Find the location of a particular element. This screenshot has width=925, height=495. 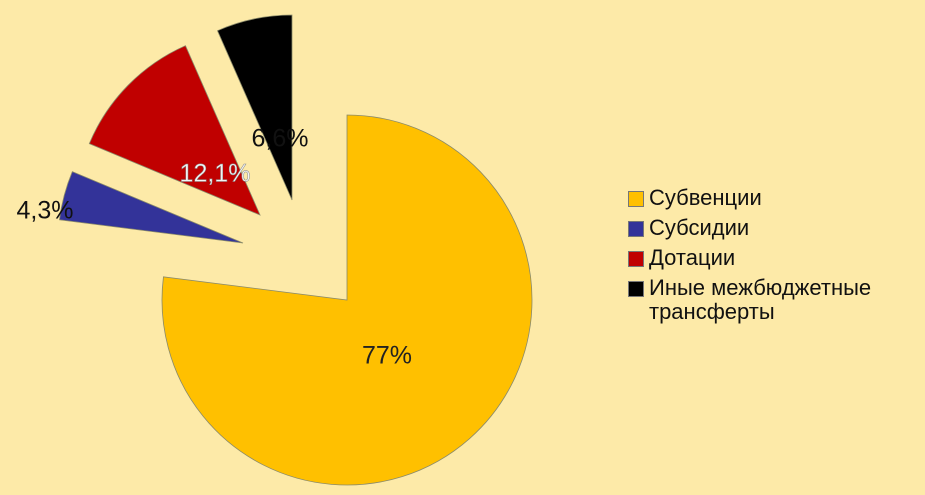

legend-label: Иные межбюджетные трансферты is located at coordinates (760, 299).